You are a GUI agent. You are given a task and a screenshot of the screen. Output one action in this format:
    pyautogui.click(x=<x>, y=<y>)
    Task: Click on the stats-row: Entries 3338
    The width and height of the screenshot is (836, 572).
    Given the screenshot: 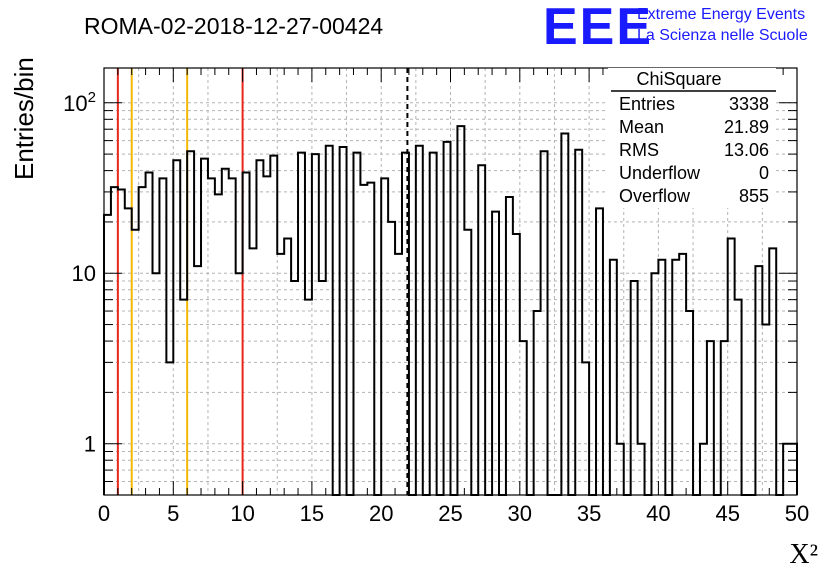 What is the action you would take?
    pyautogui.click(x=694, y=104)
    